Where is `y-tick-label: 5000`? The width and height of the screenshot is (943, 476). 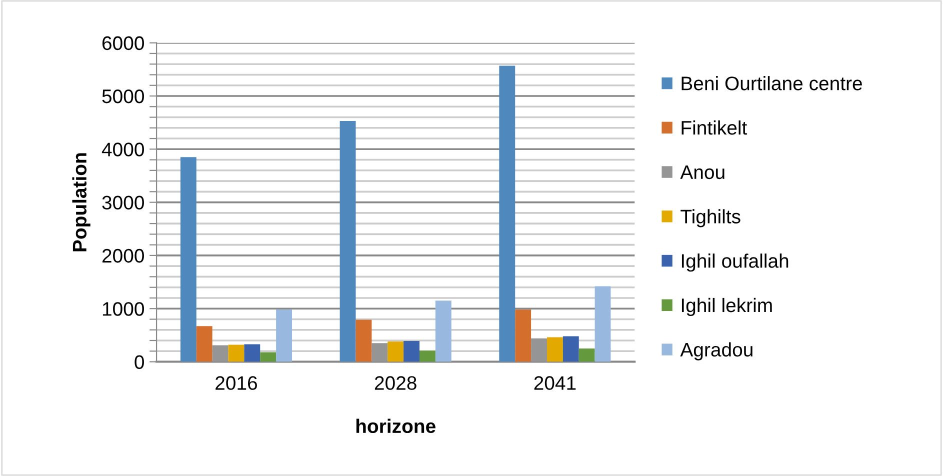 y-tick-label: 5000 is located at coordinates (123, 96).